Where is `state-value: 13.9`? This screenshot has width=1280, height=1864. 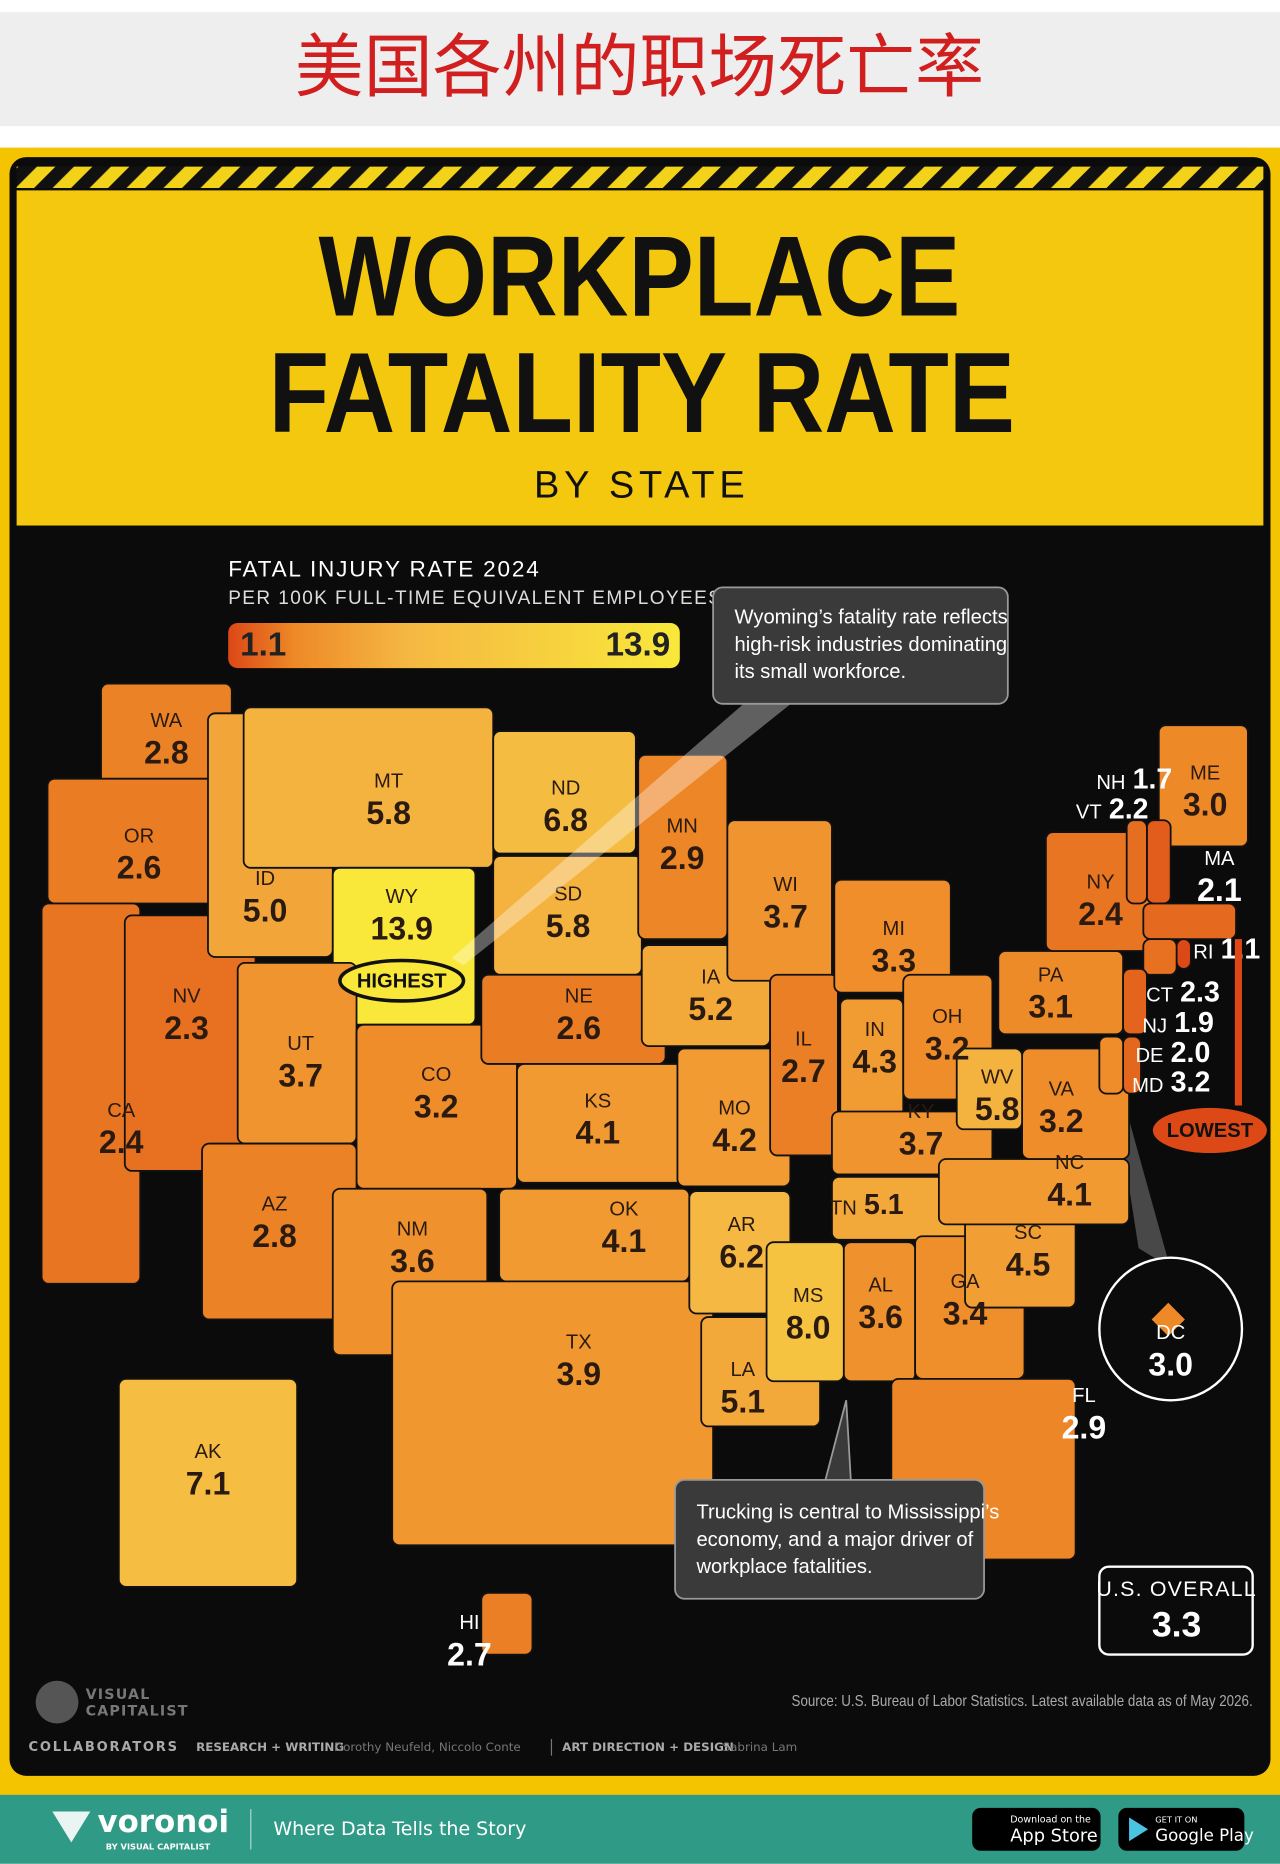
state-value: 13.9 is located at coordinates (401, 928).